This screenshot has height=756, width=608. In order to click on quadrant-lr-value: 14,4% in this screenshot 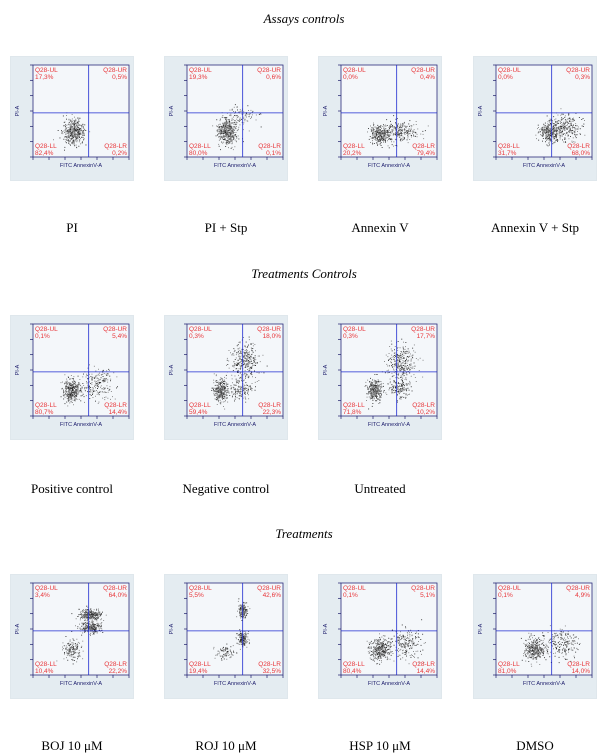, I will do `click(118, 412)`.